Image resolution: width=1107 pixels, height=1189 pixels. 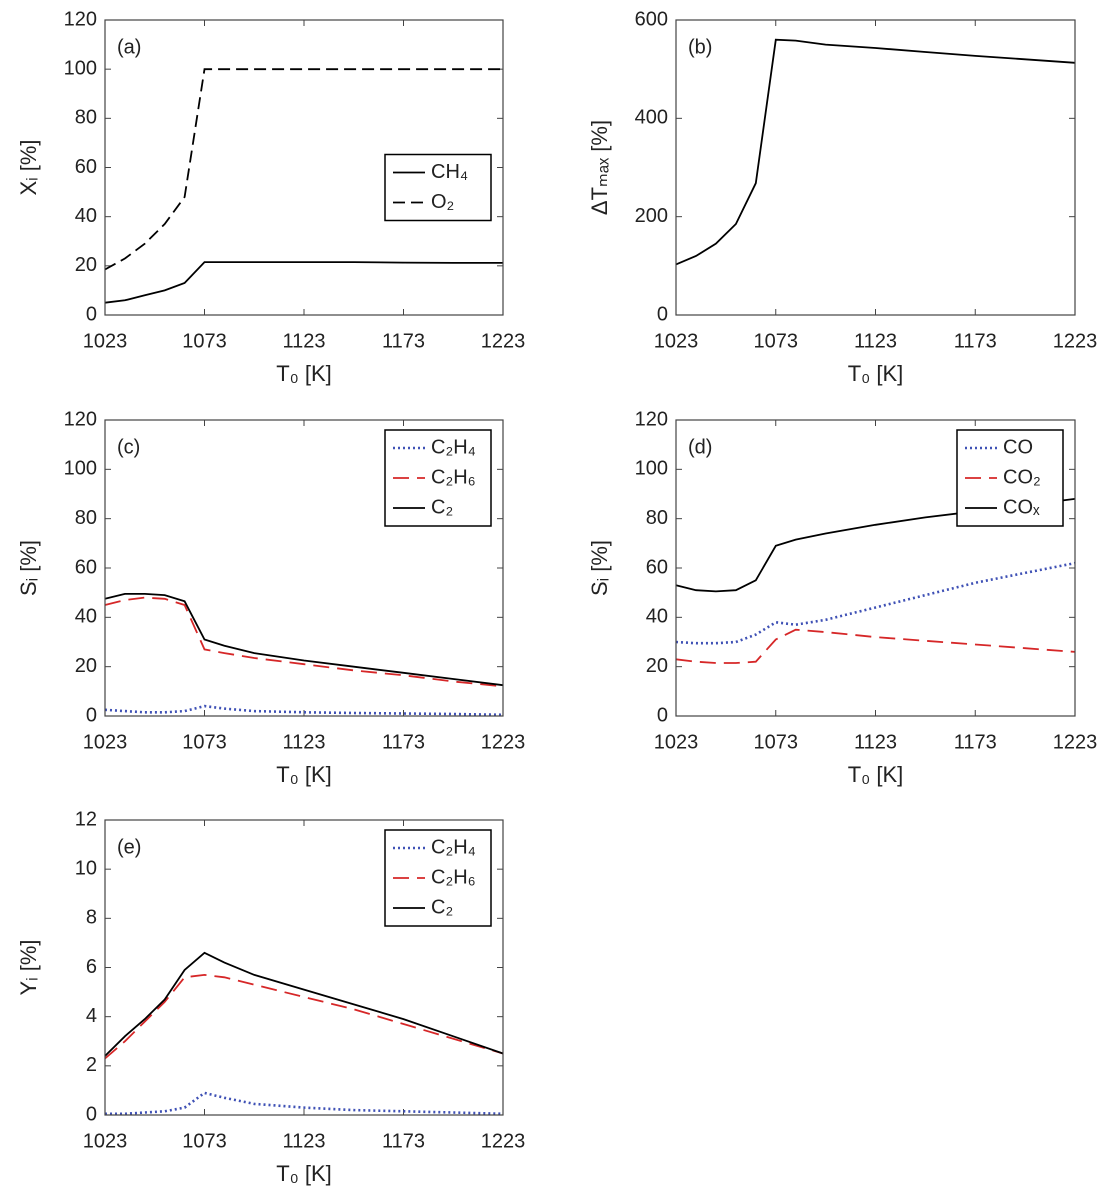 I want to click on legend-label: CO, so click(x=1018, y=447).